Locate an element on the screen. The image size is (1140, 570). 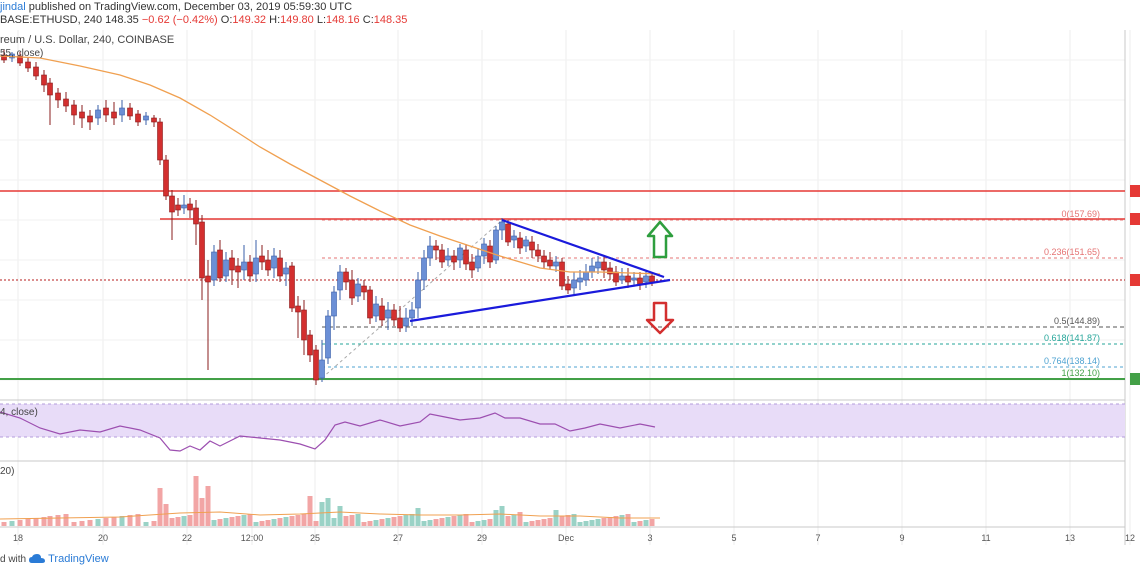
triangle-lower-trendline is located at coordinates (540, 300).